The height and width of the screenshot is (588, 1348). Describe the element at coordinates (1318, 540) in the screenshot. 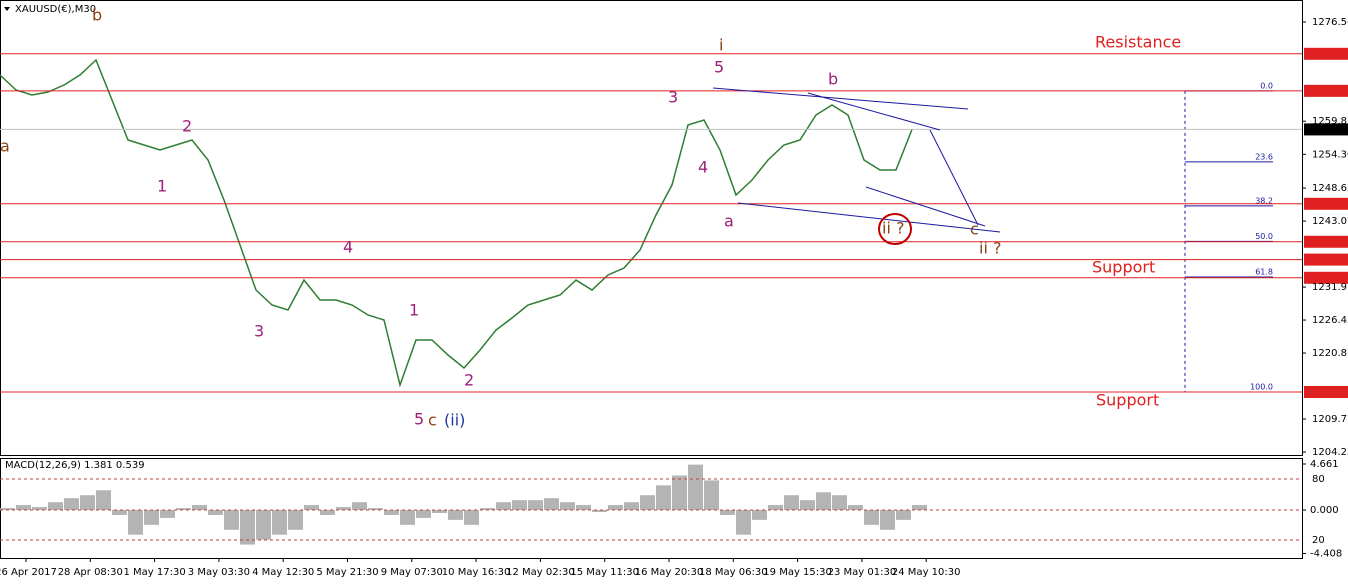

I see `macd-level-label: 20` at that location.